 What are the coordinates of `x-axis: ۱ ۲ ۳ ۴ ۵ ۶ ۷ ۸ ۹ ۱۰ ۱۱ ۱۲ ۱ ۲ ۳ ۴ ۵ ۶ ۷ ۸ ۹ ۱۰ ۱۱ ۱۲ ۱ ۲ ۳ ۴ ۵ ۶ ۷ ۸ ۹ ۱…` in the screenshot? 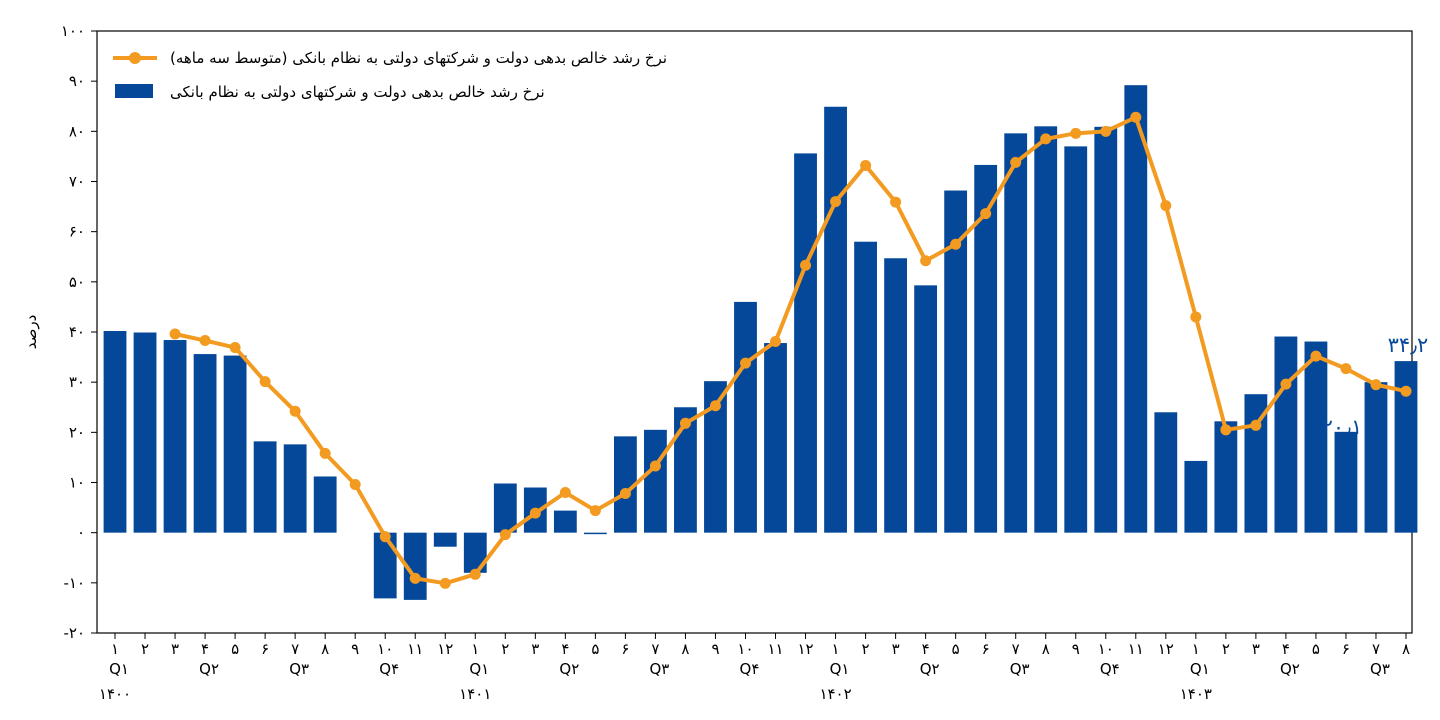 It's located at (754, 668).